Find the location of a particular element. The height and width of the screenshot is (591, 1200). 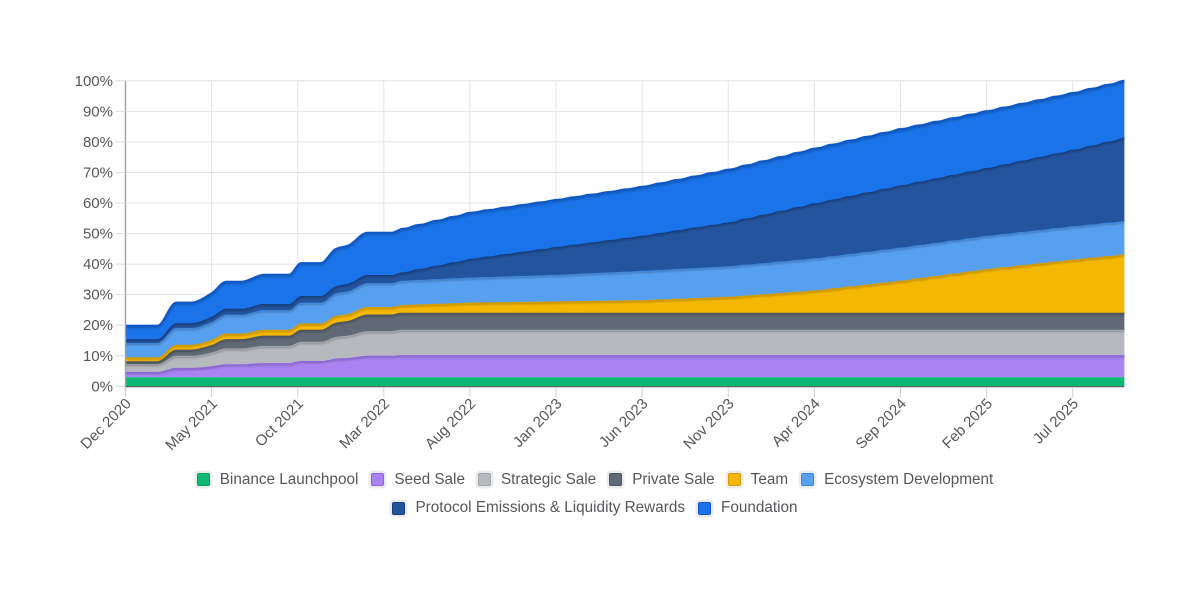

svg-text: Jul 2025 is located at coordinates (1056, 421).